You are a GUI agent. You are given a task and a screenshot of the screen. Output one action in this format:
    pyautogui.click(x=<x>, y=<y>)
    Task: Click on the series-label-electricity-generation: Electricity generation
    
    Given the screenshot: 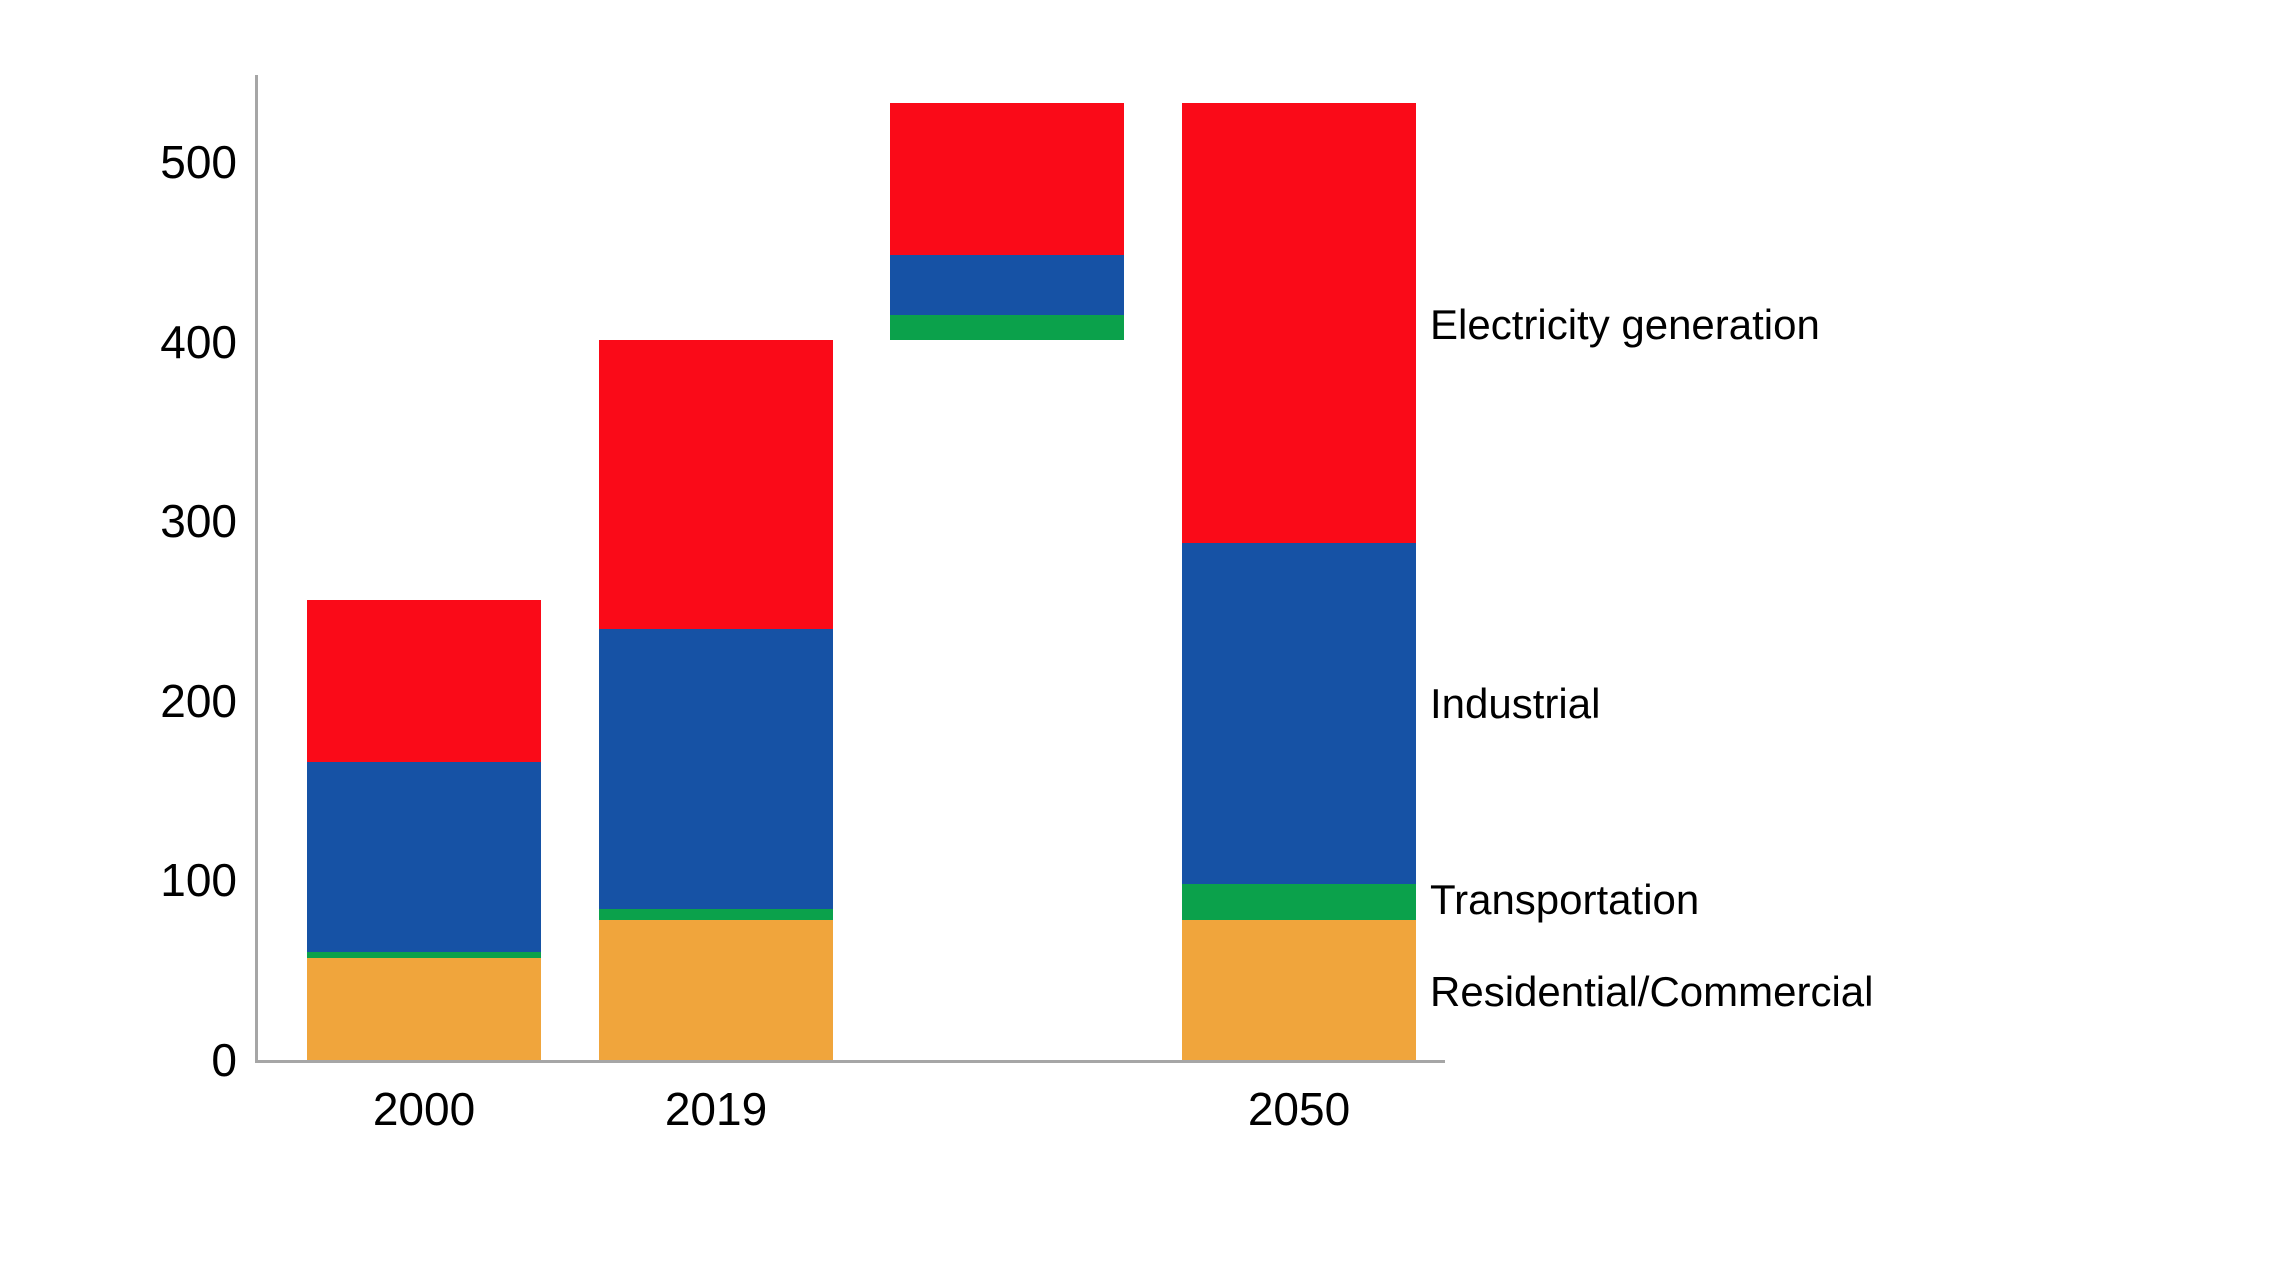 What is the action you would take?
    pyautogui.click(x=1625, y=325)
    